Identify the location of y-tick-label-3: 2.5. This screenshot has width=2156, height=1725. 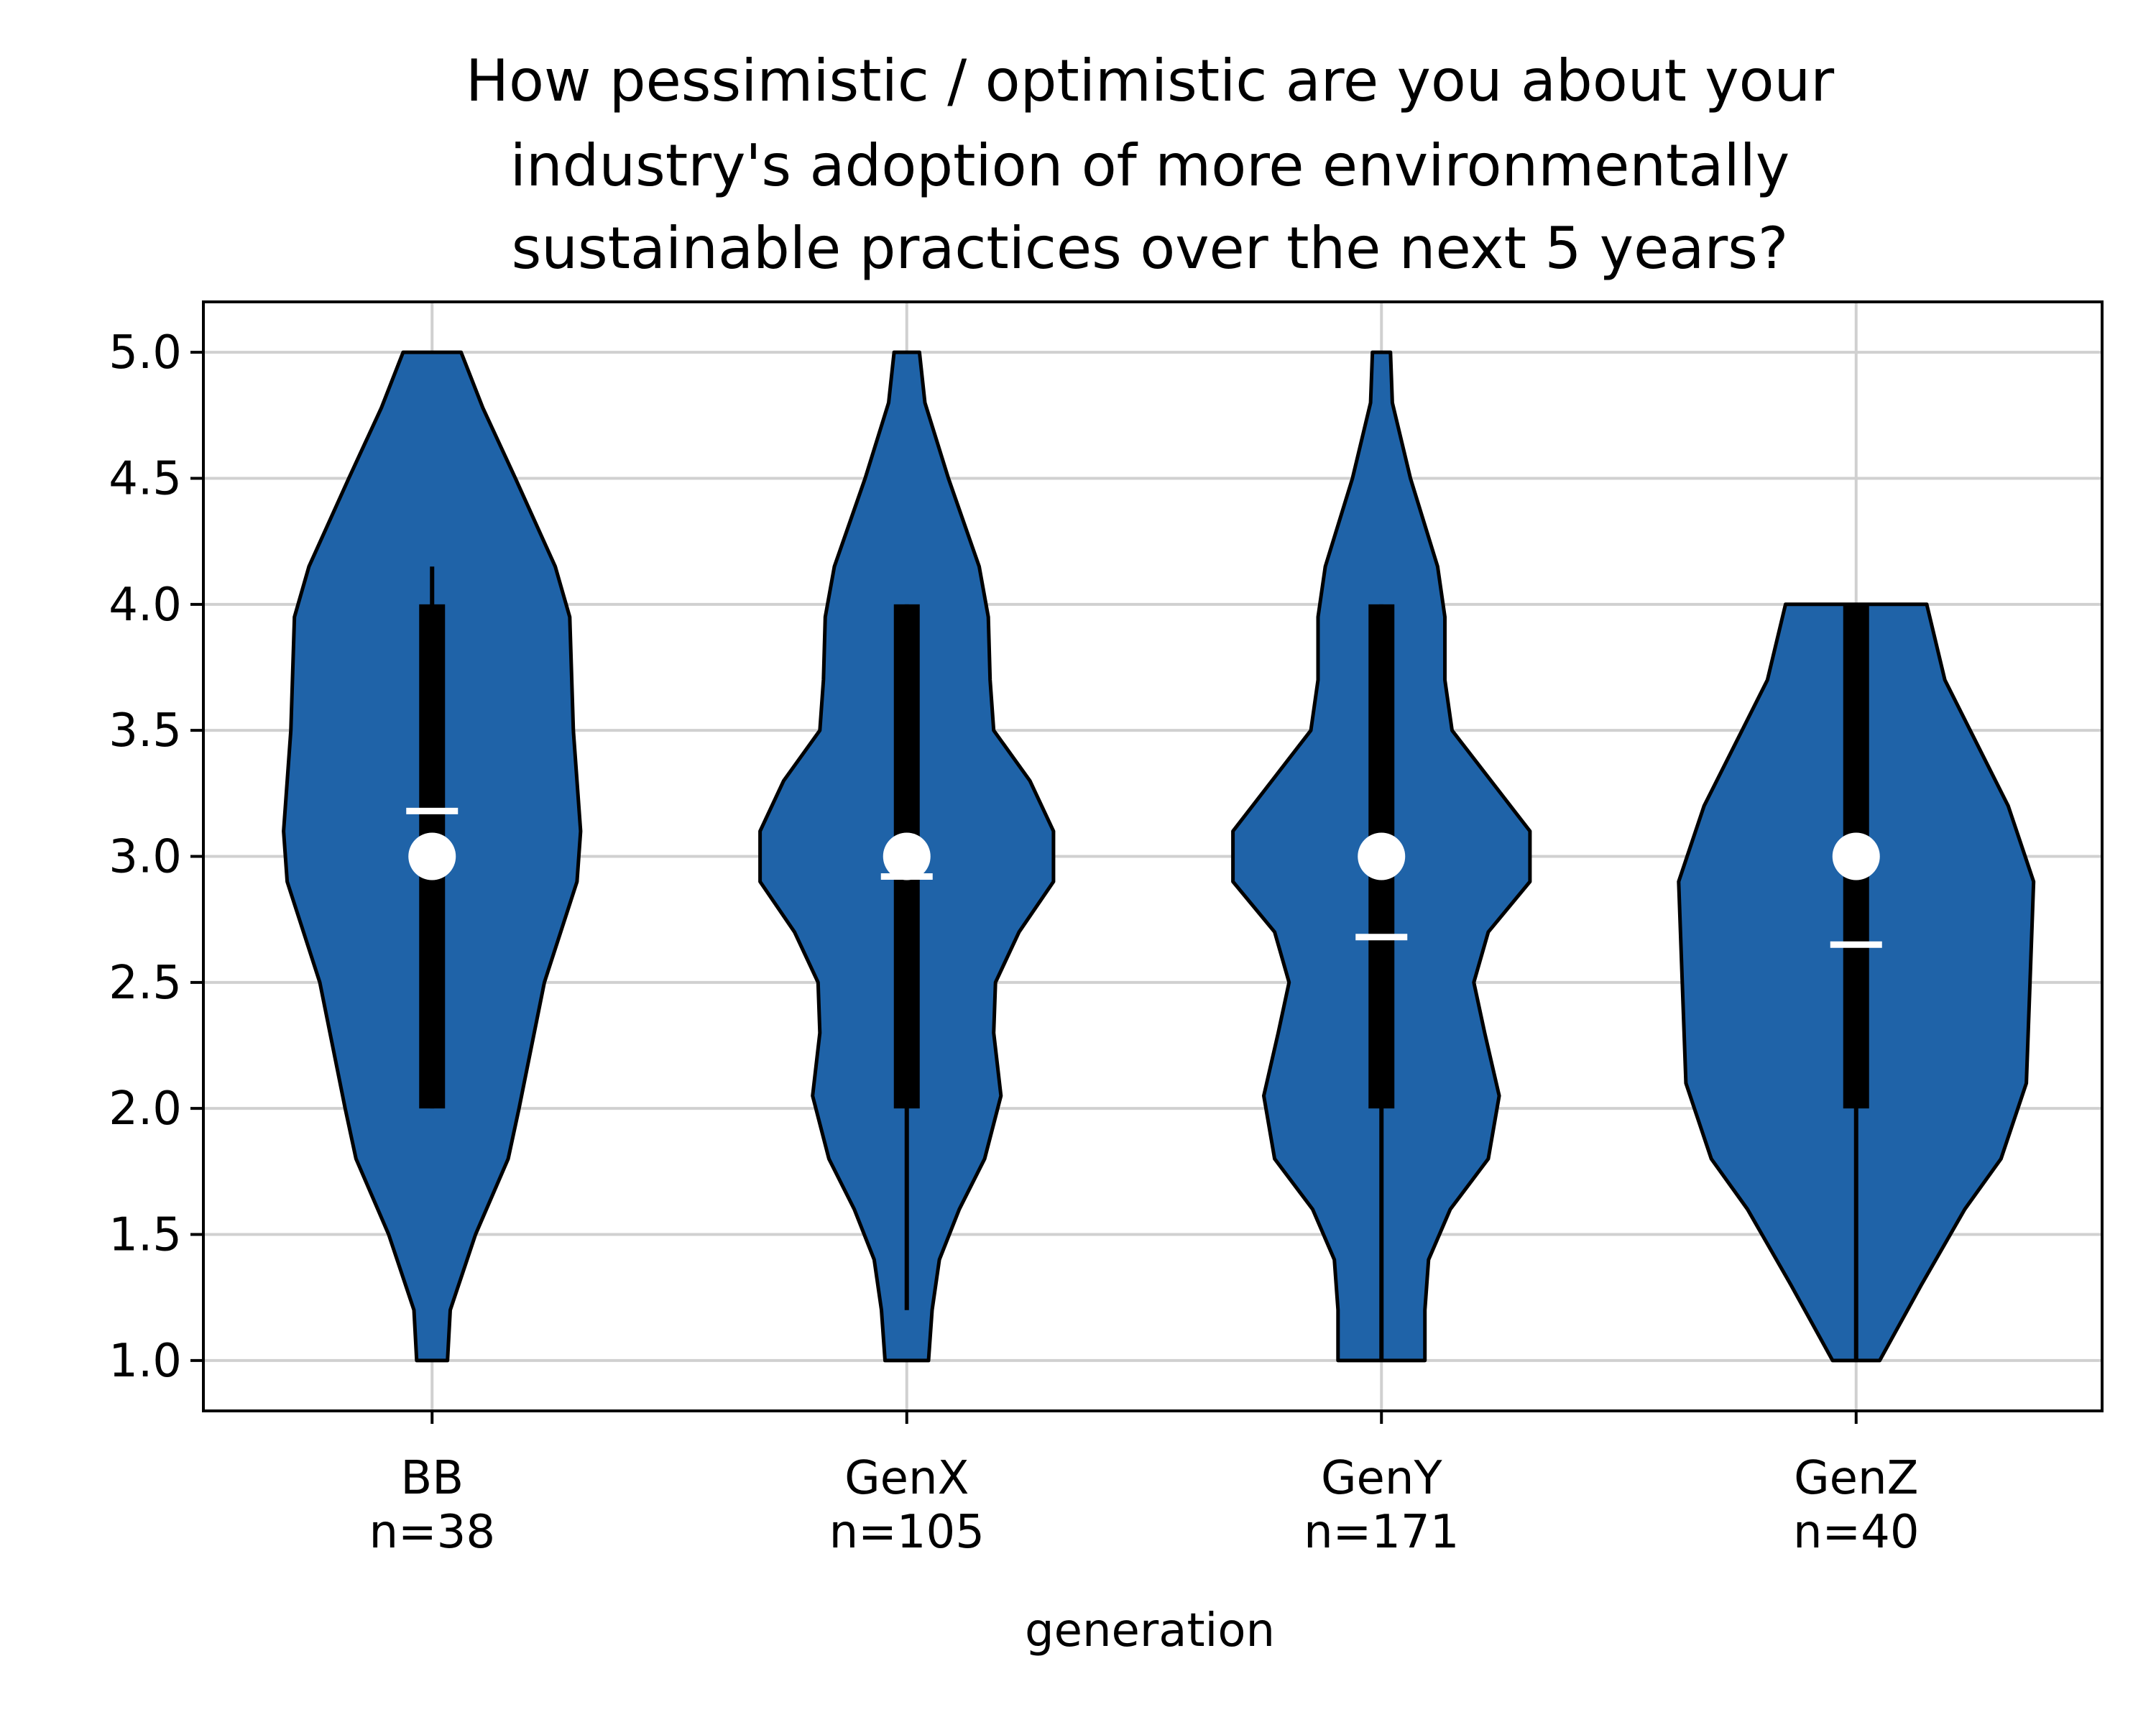
(145, 983).